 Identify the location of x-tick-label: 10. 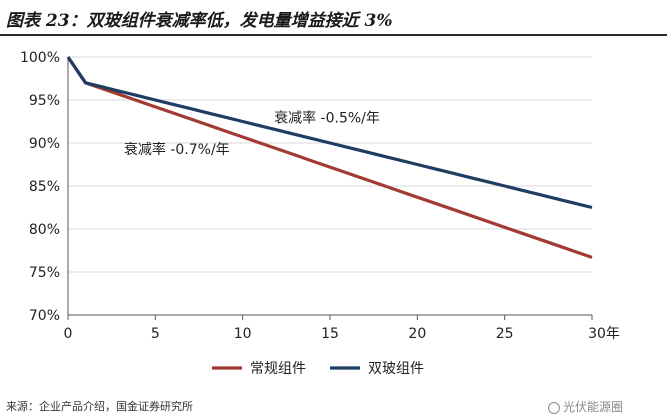
(243, 334).